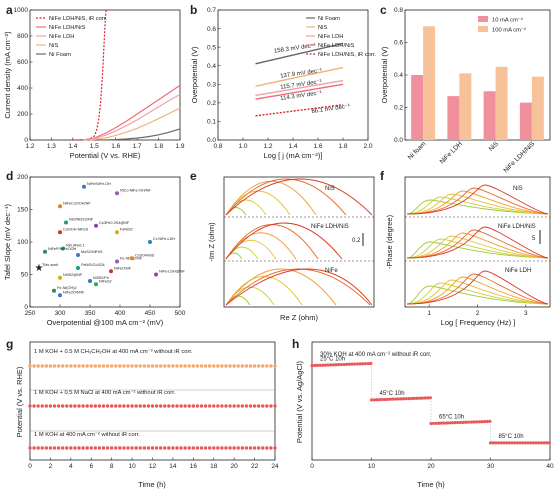  What do you see at coordinates (75, 246) in the screenshot?
I see `panel-d-point-label: Ni0.9Fe0.1` at bounding box center [75, 246].